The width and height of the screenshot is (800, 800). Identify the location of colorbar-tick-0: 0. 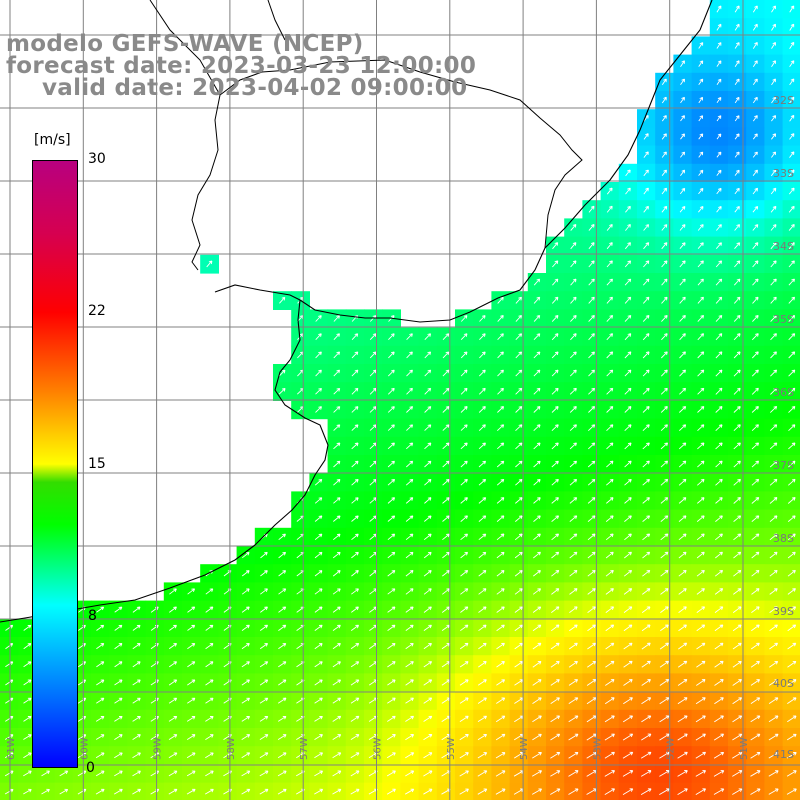
(90, 768).